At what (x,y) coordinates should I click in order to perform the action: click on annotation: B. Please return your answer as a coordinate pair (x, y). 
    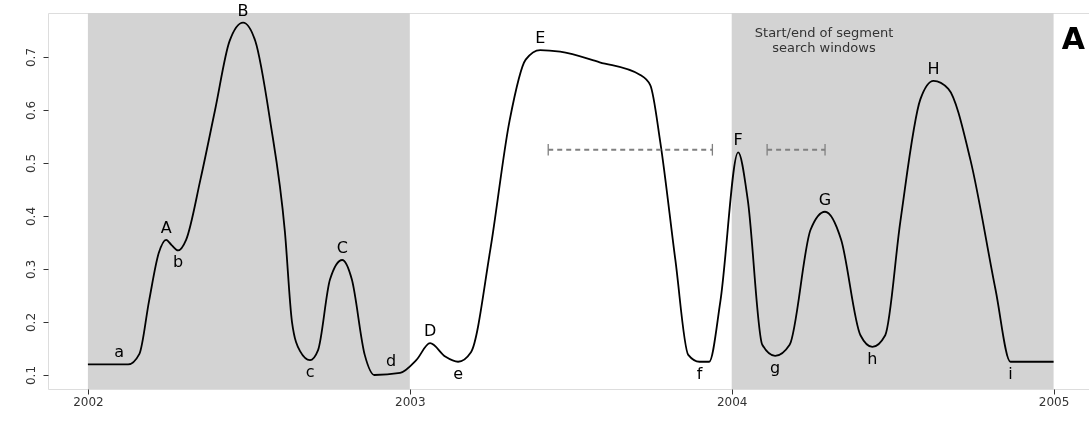
    Looking at the image, I should click on (243, 10).